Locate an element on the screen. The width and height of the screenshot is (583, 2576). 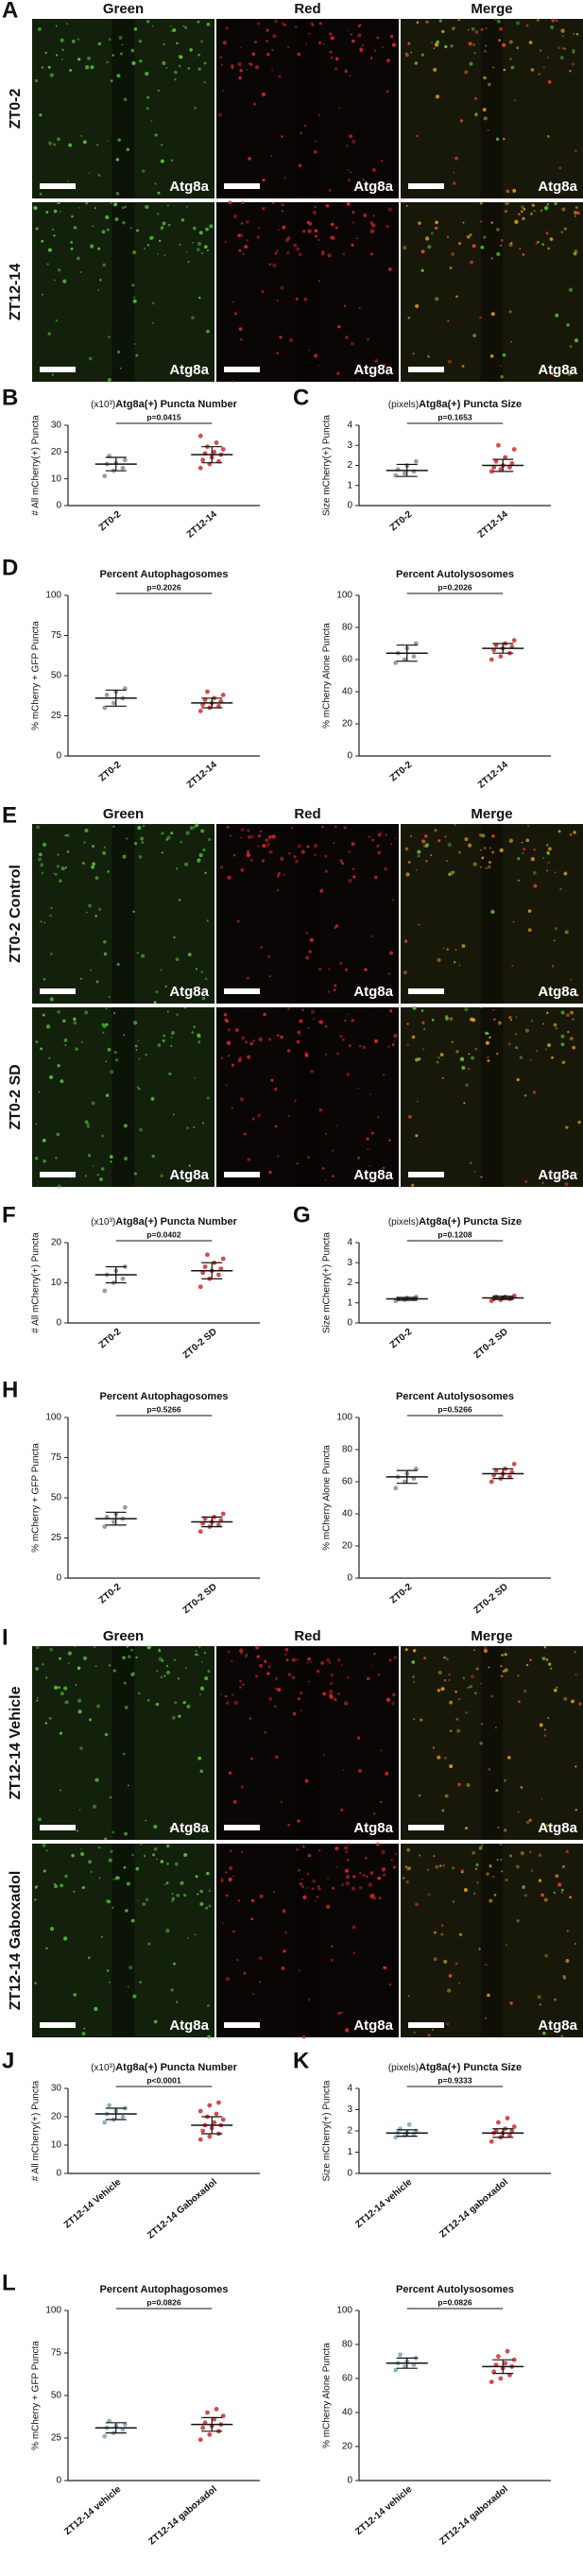
chart-title: (x10³)Atg8a(+) Puncta Number is located at coordinates (164, 404).